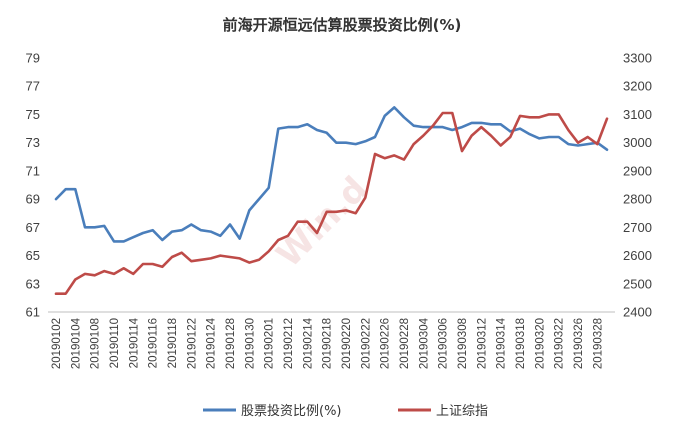 The image size is (684, 438). What do you see at coordinates (173, 343) in the screenshot?
I see `x-tick-label: 20190118` at bounding box center [173, 343].